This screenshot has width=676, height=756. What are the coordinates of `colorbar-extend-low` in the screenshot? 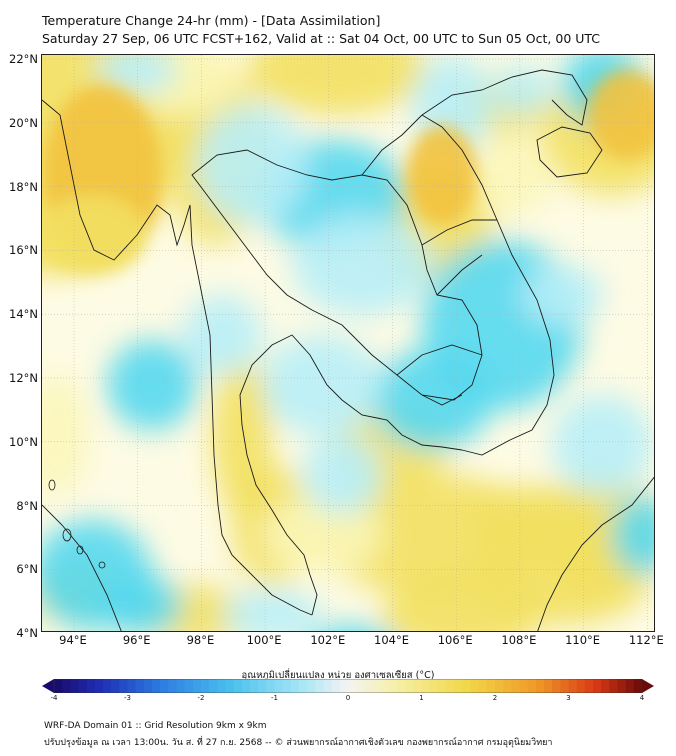 It's located at (48, 686).